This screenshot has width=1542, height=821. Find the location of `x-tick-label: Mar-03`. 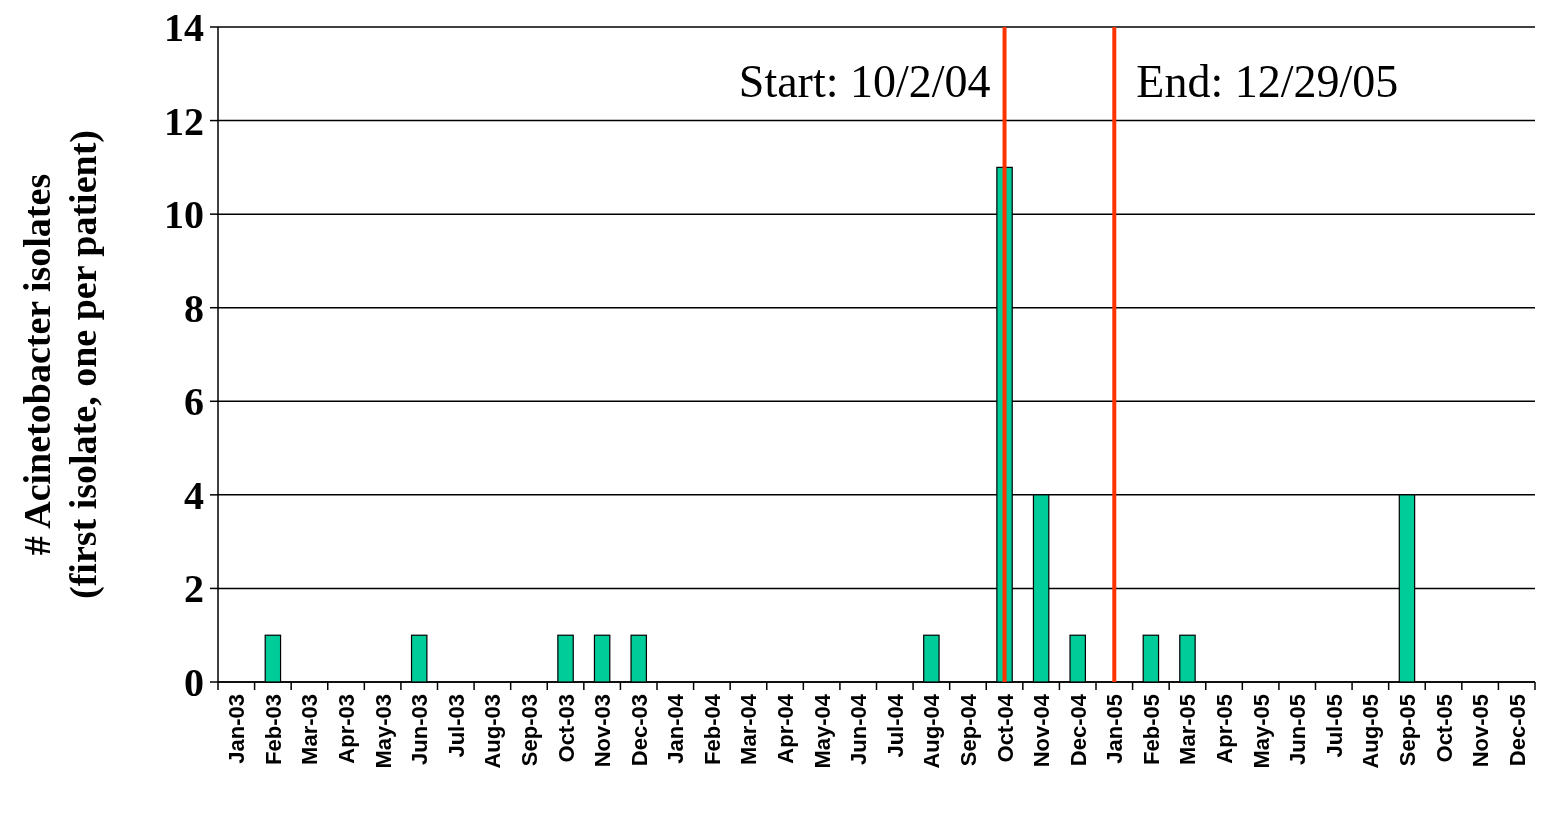

x-tick-label: Mar-03 is located at coordinates (310, 729).